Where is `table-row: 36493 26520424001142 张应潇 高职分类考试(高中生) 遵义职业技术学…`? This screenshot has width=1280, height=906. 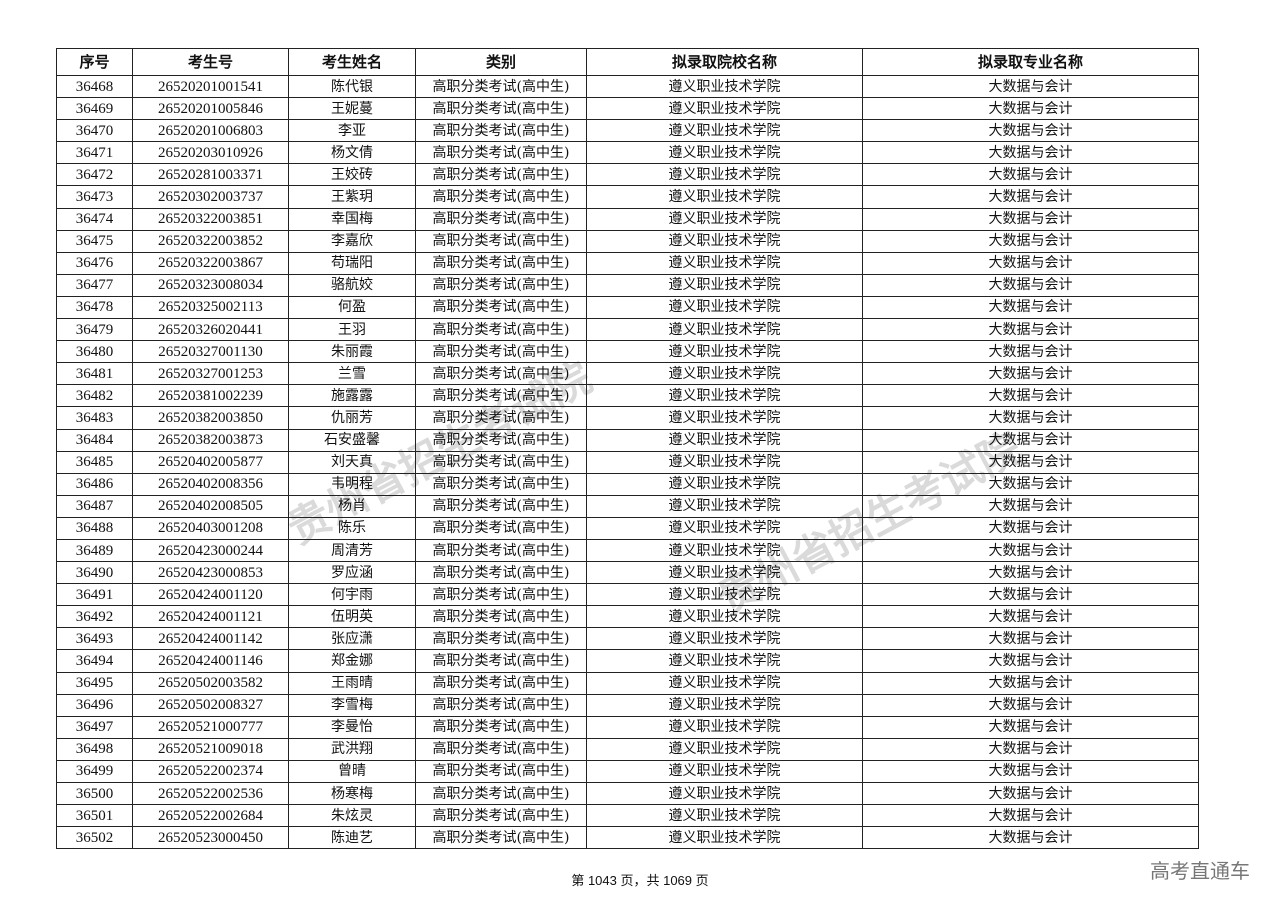 table-row: 36493 26520424001142 张应潇 高职分类考试(高中生) 遵义职业技术学… is located at coordinates (627, 639).